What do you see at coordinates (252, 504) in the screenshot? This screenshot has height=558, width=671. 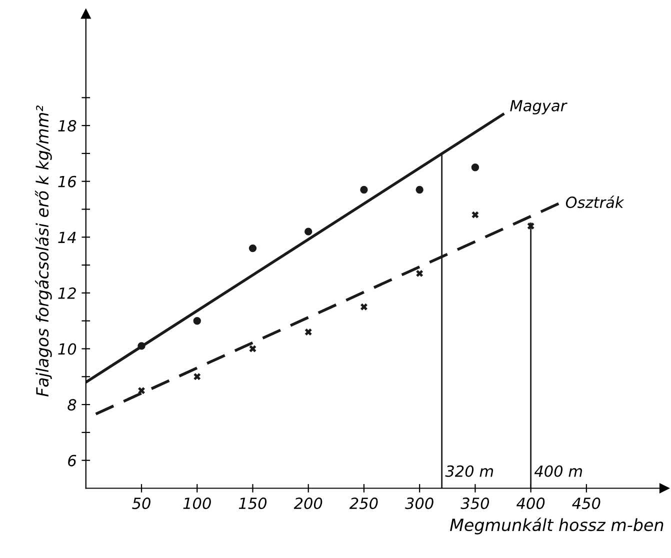 I see `x-tick-label: 150` at bounding box center [252, 504].